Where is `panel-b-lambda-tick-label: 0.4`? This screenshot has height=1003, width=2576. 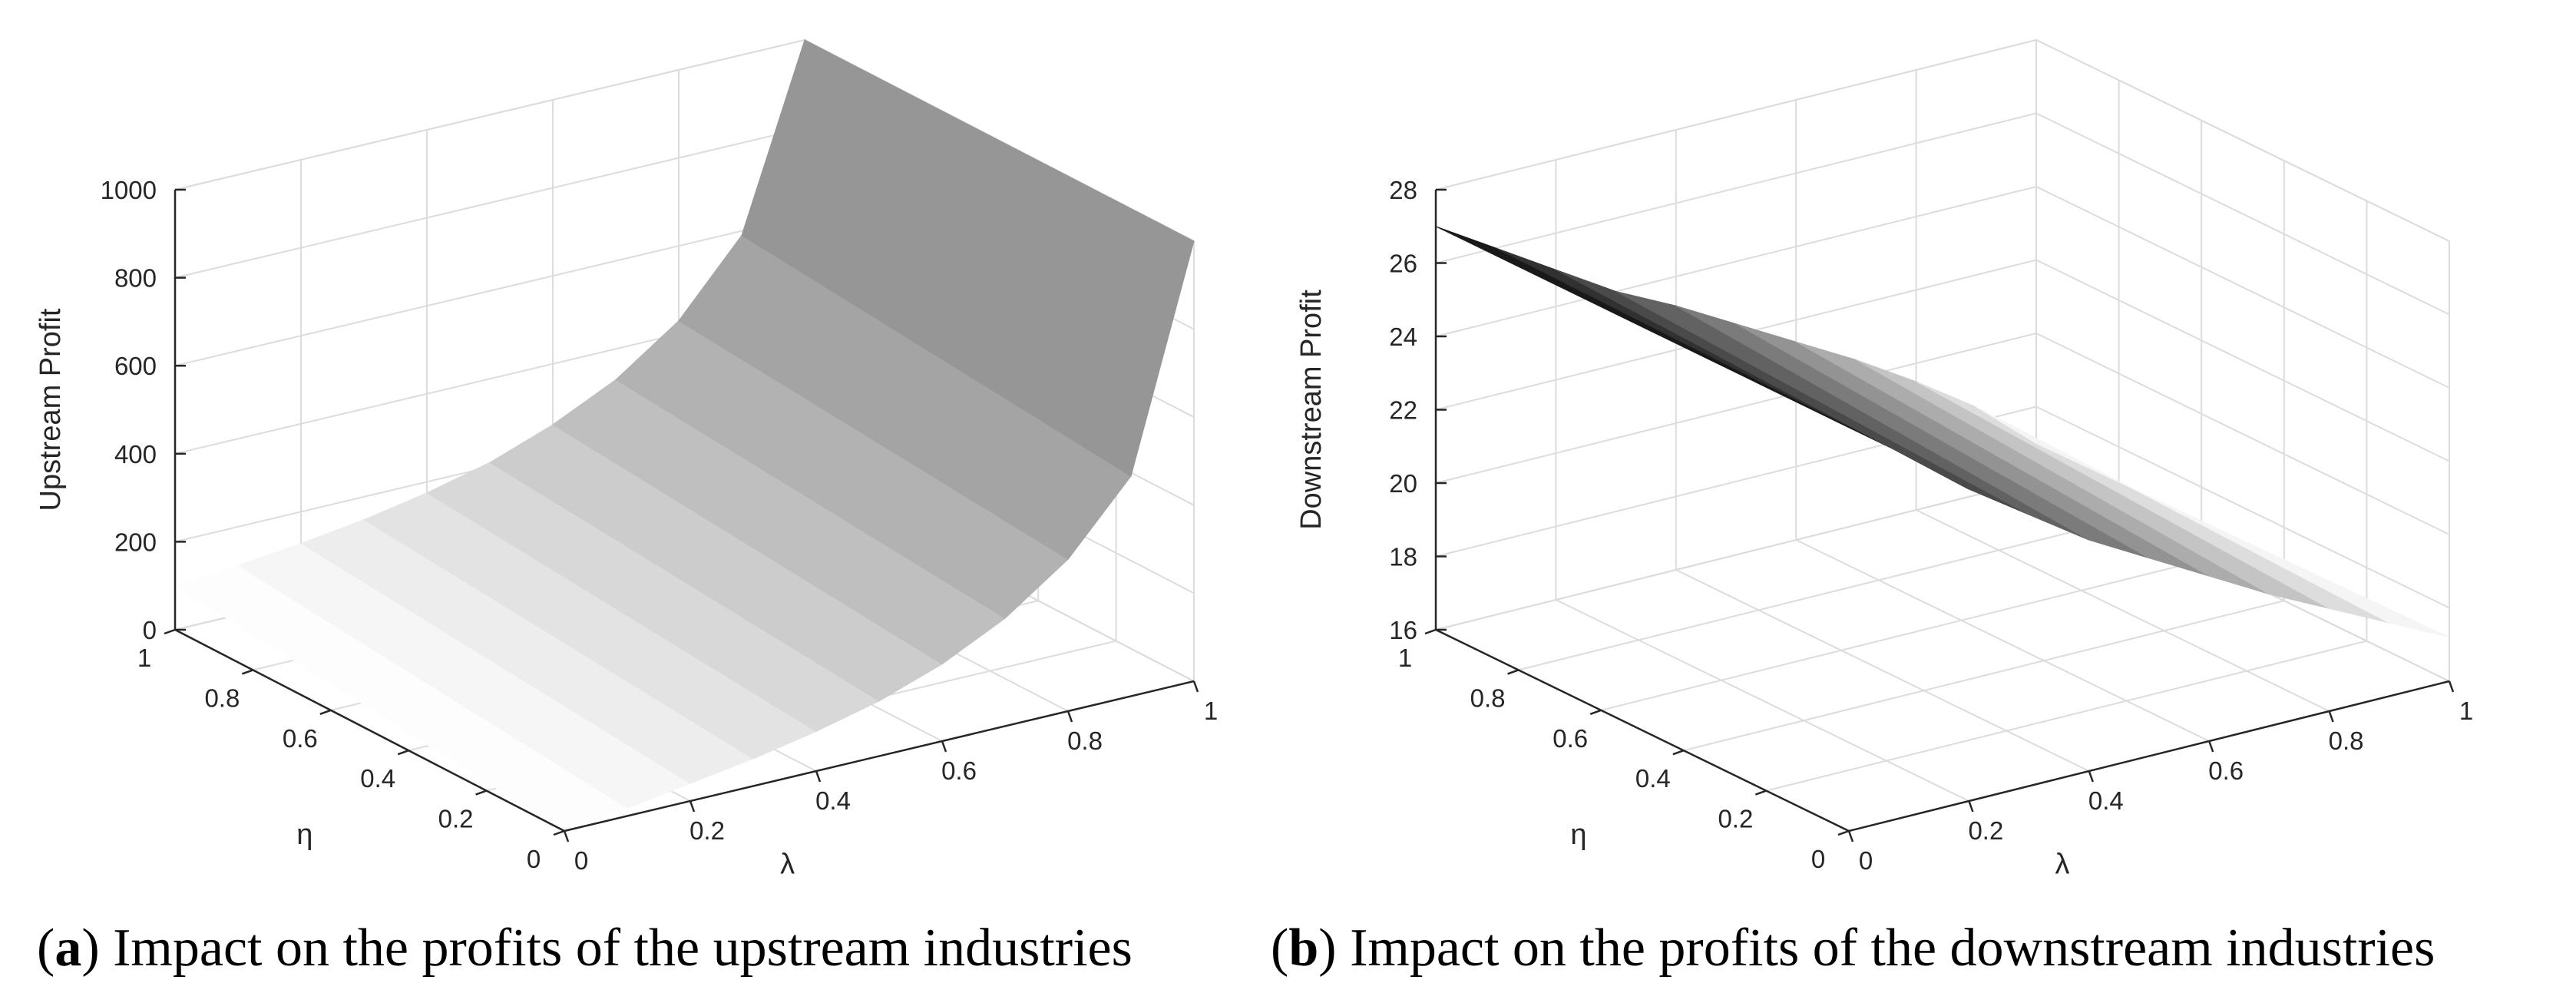 panel-b-lambda-tick-label: 0.4 is located at coordinates (2106, 800).